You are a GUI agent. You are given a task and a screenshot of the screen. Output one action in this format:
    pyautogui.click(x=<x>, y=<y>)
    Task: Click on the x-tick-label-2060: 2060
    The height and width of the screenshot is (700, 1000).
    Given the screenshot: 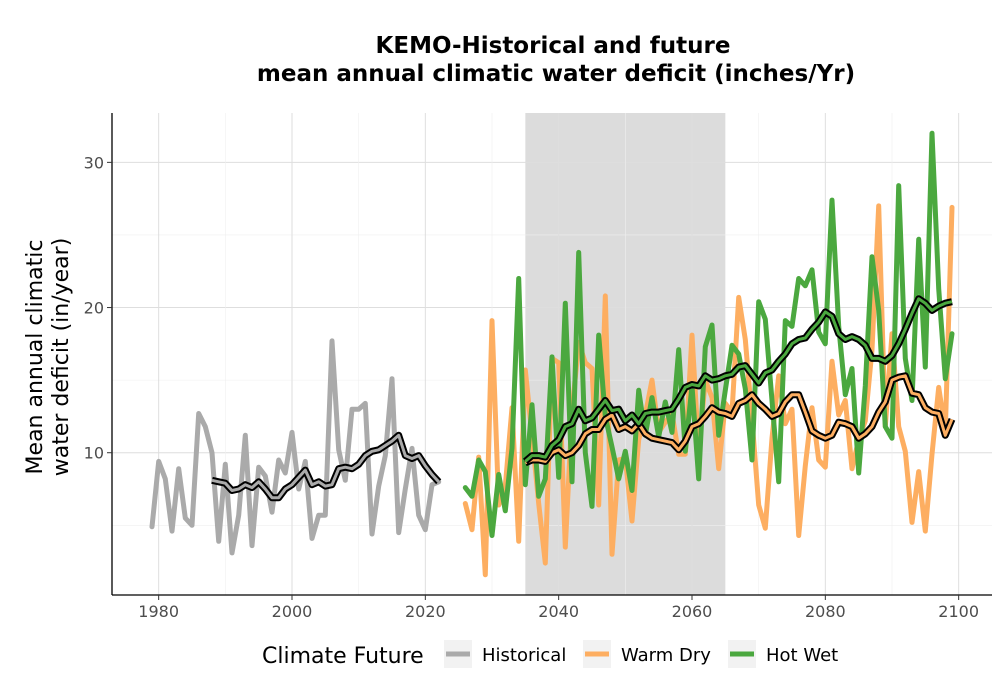 What is the action you would take?
    pyautogui.click(x=692, y=611)
    